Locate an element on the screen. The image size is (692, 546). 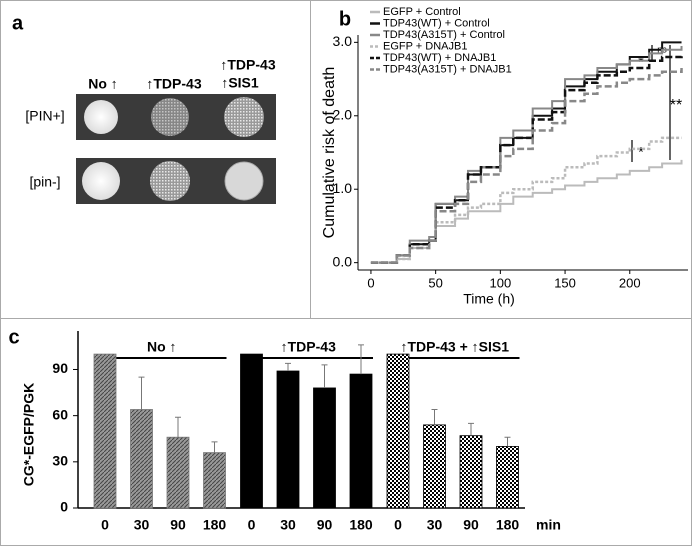
legend-label: TDP43(WT) + DNAJB1 is located at coordinates (439, 58).